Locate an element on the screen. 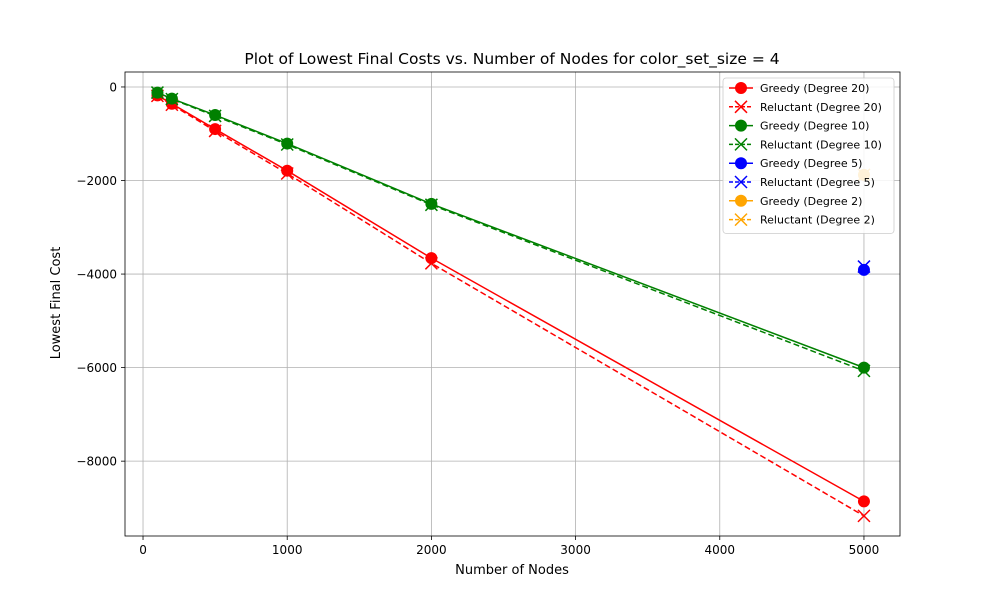 The height and width of the screenshot is (600, 1000). legend-frame is located at coordinates (808, 155).